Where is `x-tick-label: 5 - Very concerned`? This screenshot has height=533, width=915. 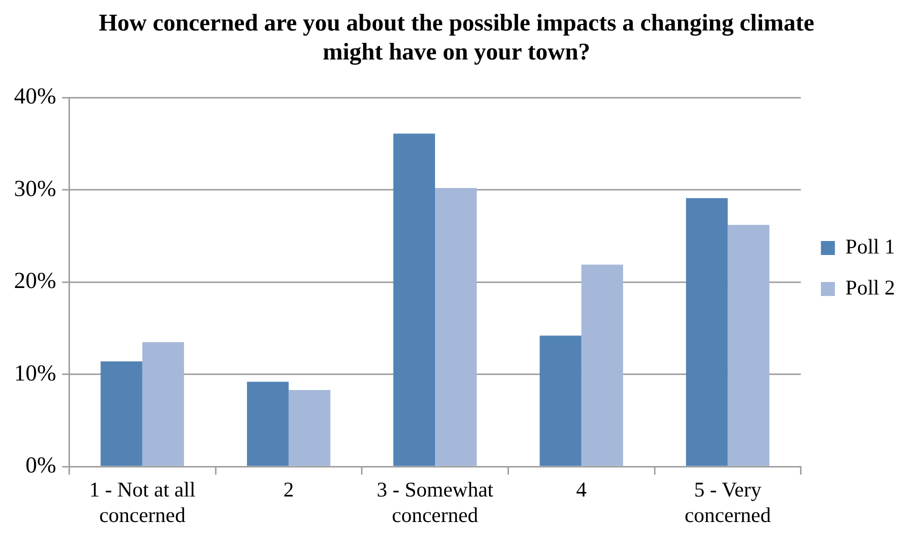
x-tick-label: 5 - Very concerned is located at coordinates (728, 502).